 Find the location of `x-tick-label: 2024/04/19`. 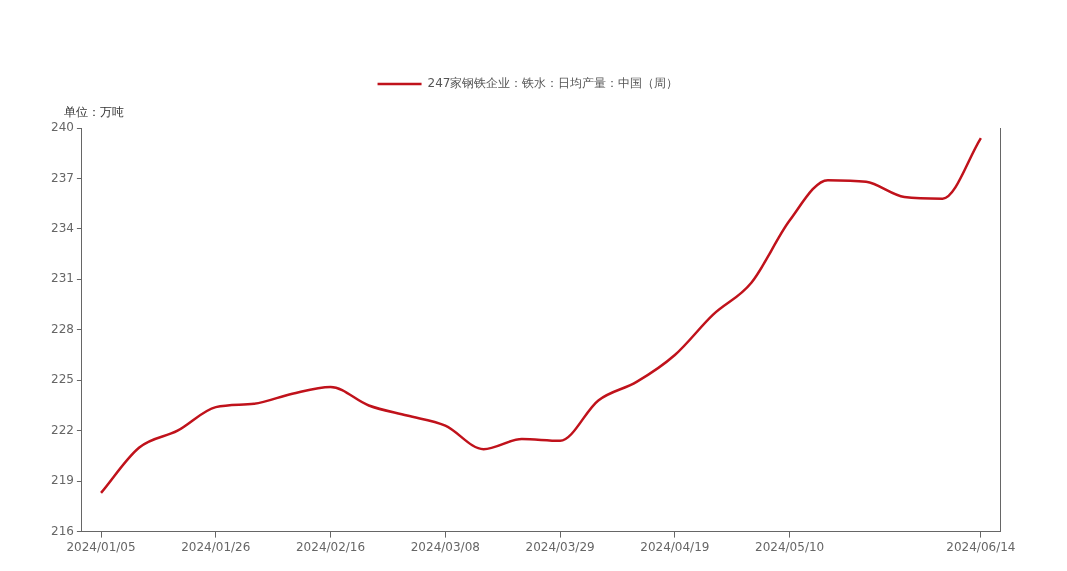

x-tick-label: 2024/04/19 is located at coordinates (675, 546).